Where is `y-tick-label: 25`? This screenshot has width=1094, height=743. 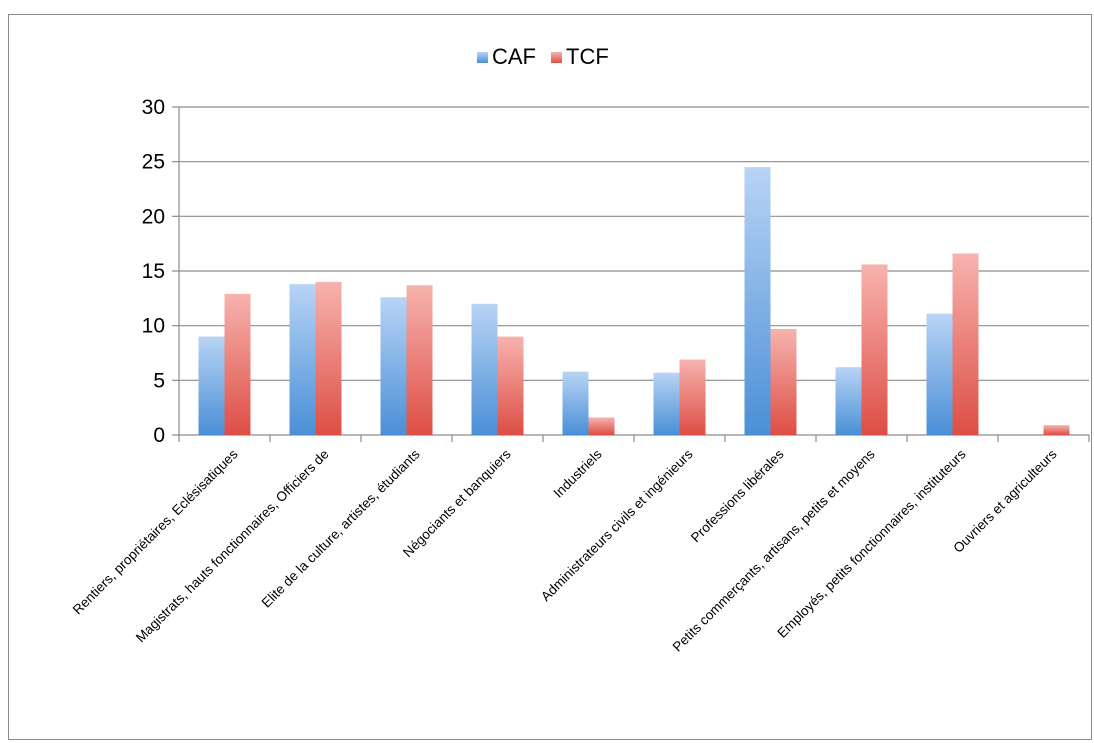
y-tick-label: 25 is located at coordinates (153, 162).